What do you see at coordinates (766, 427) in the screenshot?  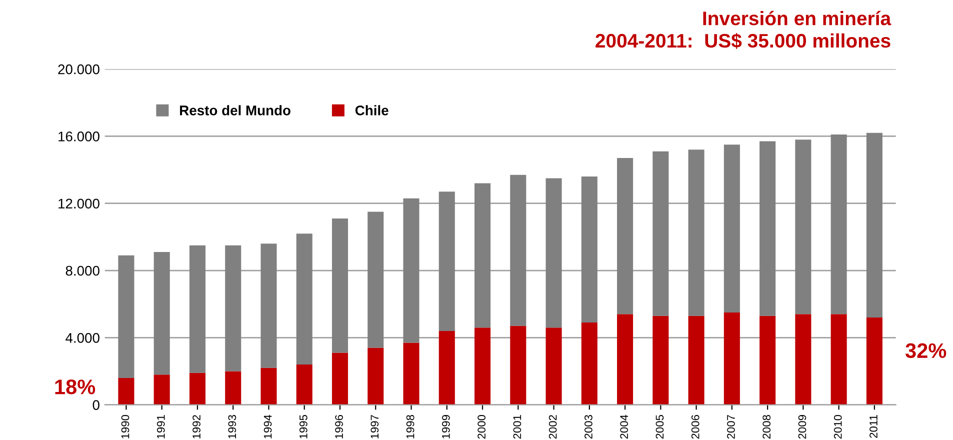 I see `x-tick-label: 2008` at bounding box center [766, 427].